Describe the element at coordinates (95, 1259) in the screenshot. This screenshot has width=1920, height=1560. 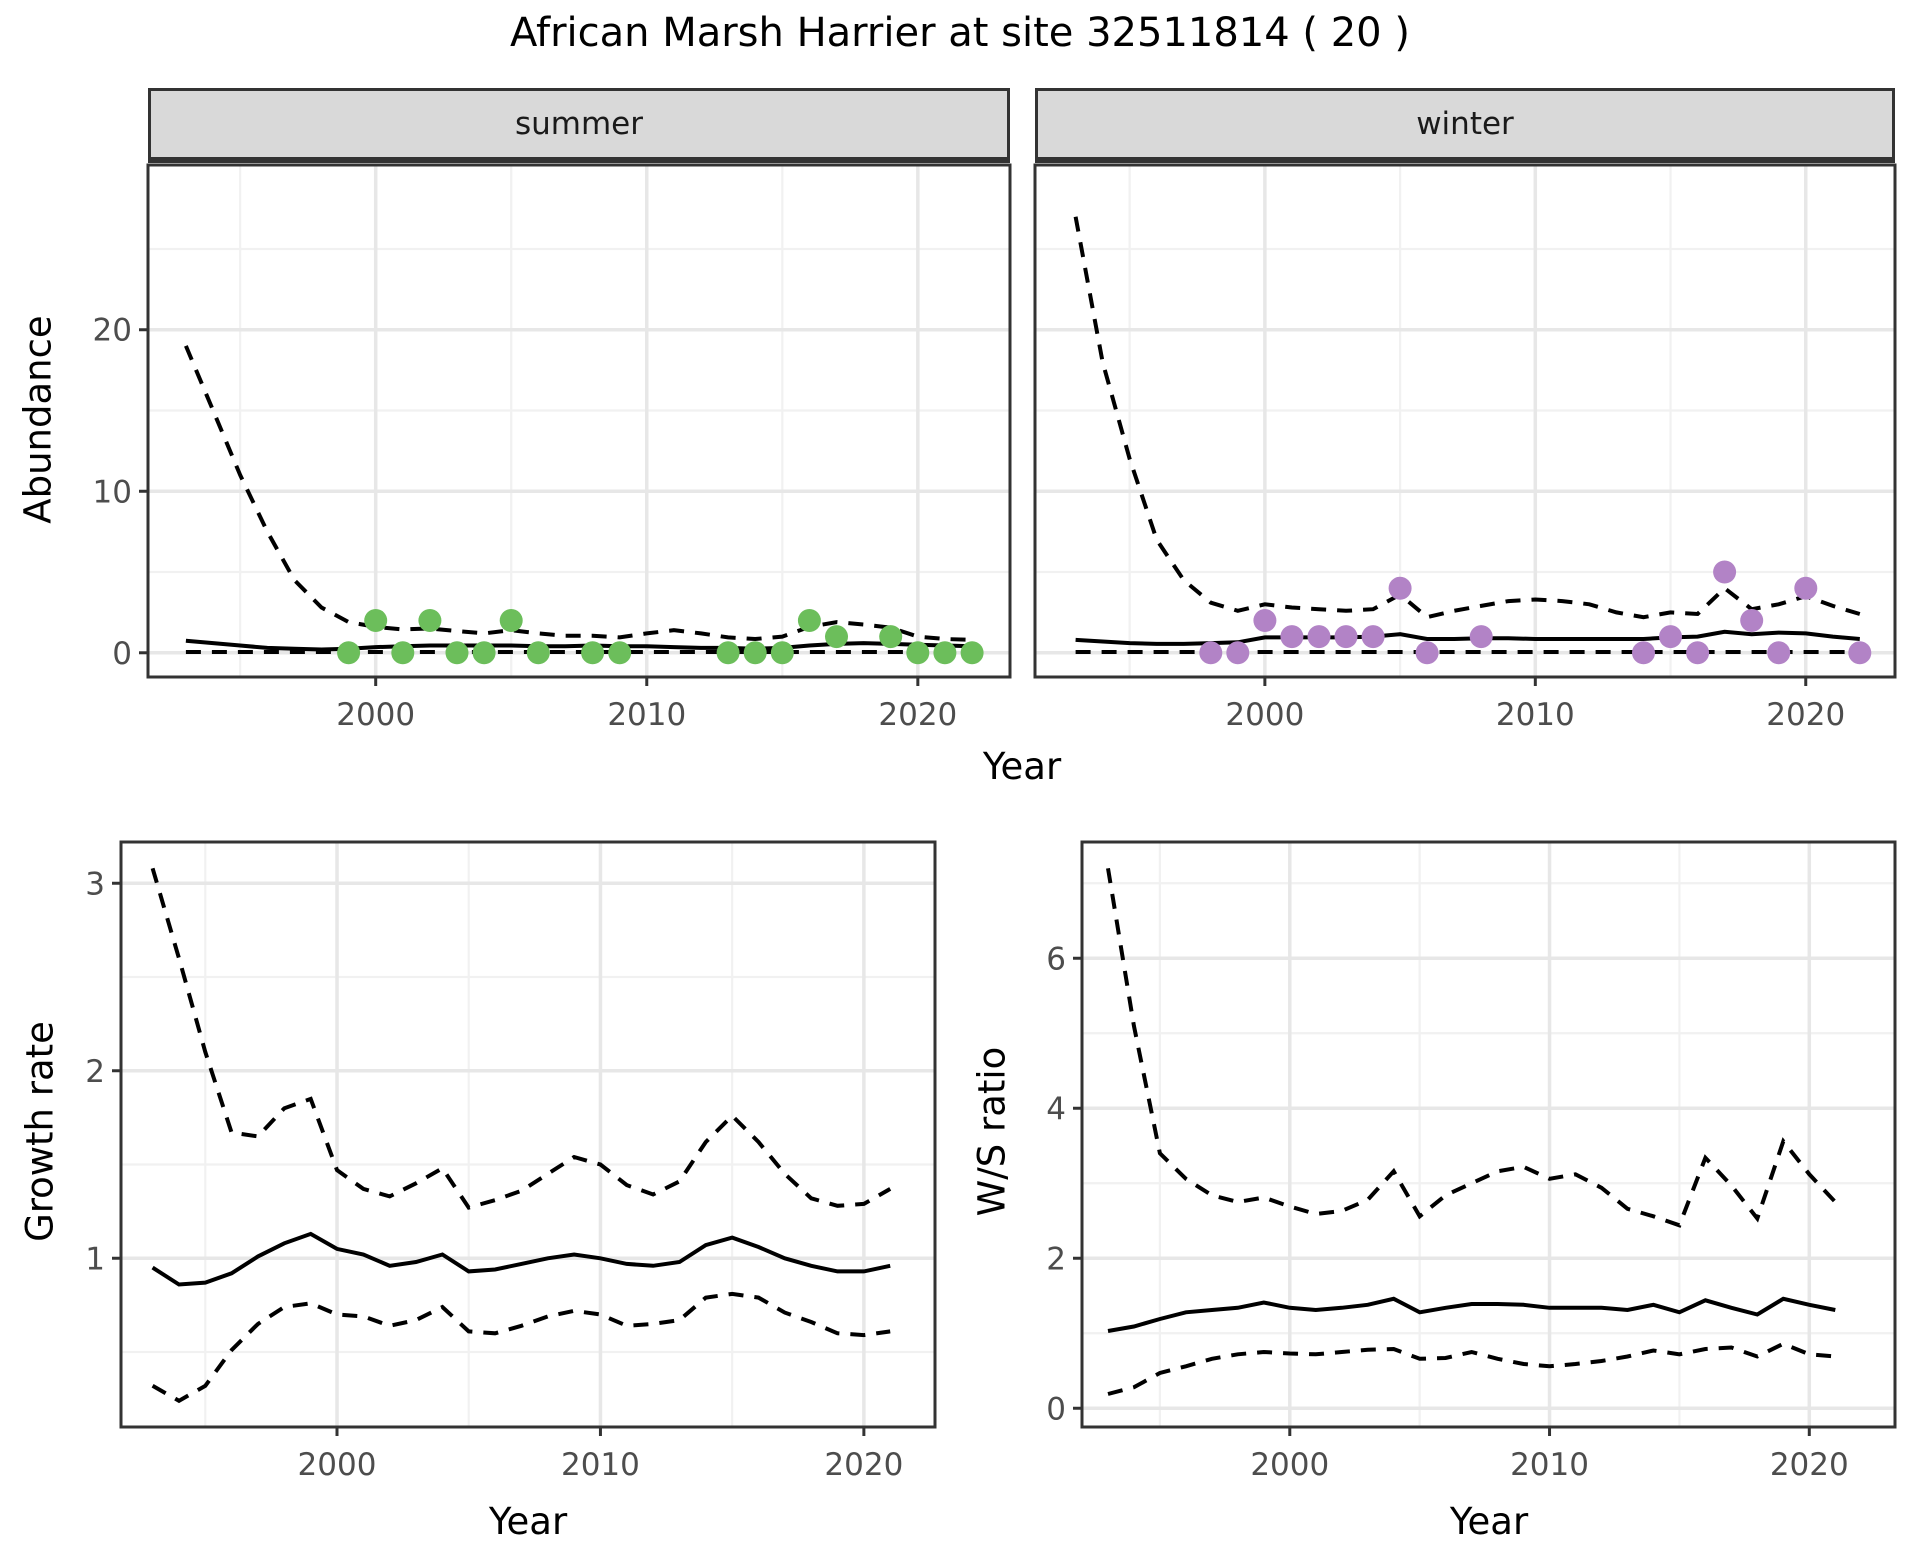
I see `y-tick-label: 1` at that location.